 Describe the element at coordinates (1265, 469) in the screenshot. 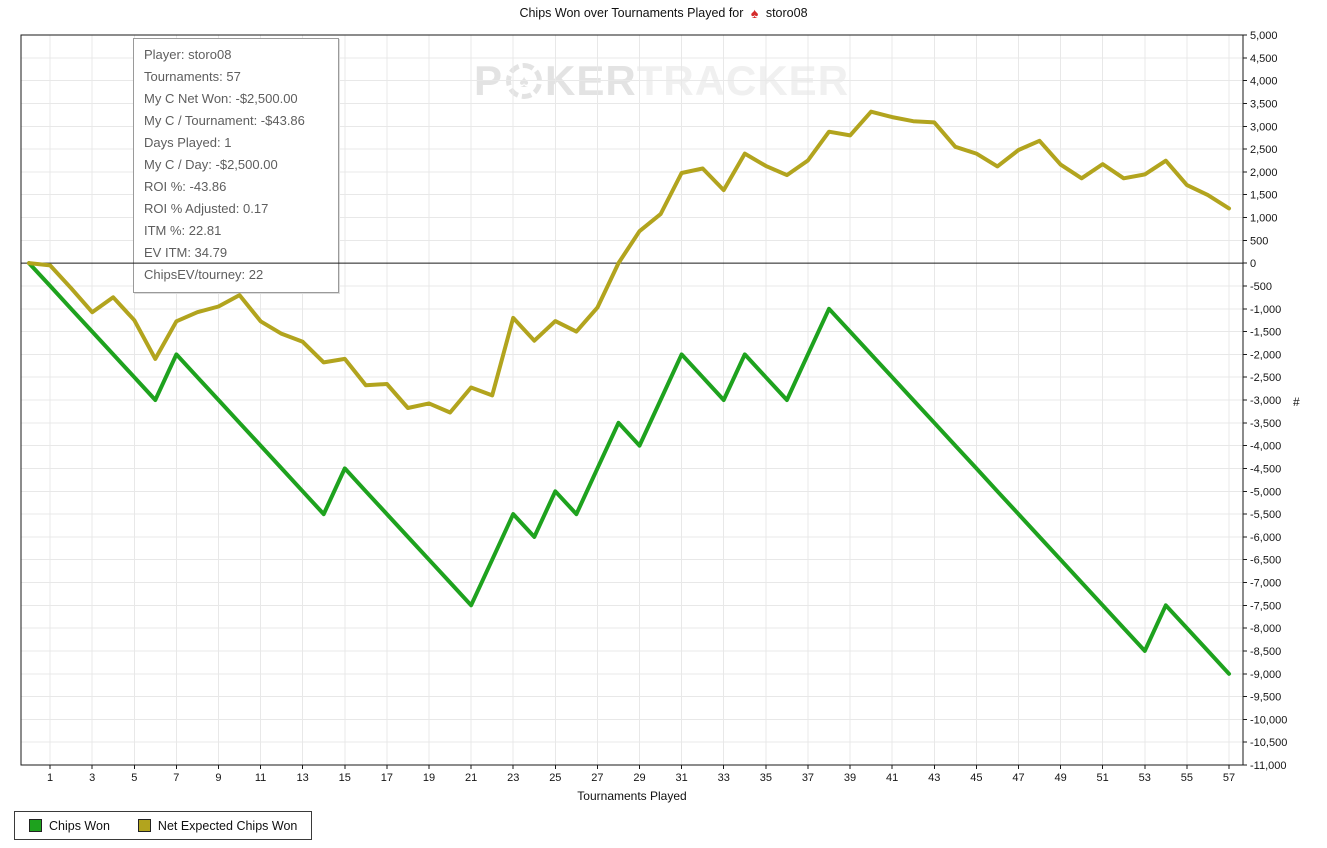

I see `y-tick-label: -4,500` at that location.